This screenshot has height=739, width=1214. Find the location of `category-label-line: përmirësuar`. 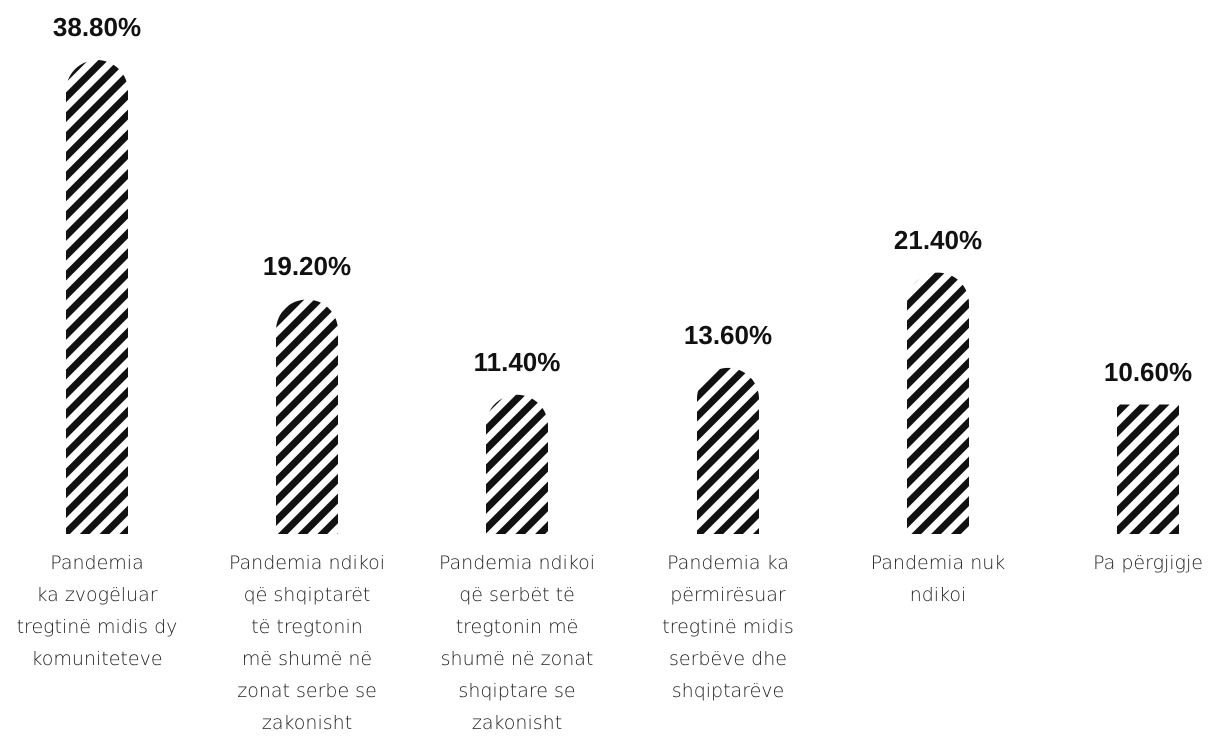

category-label-line: përmirësuar is located at coordinates (728, 595).